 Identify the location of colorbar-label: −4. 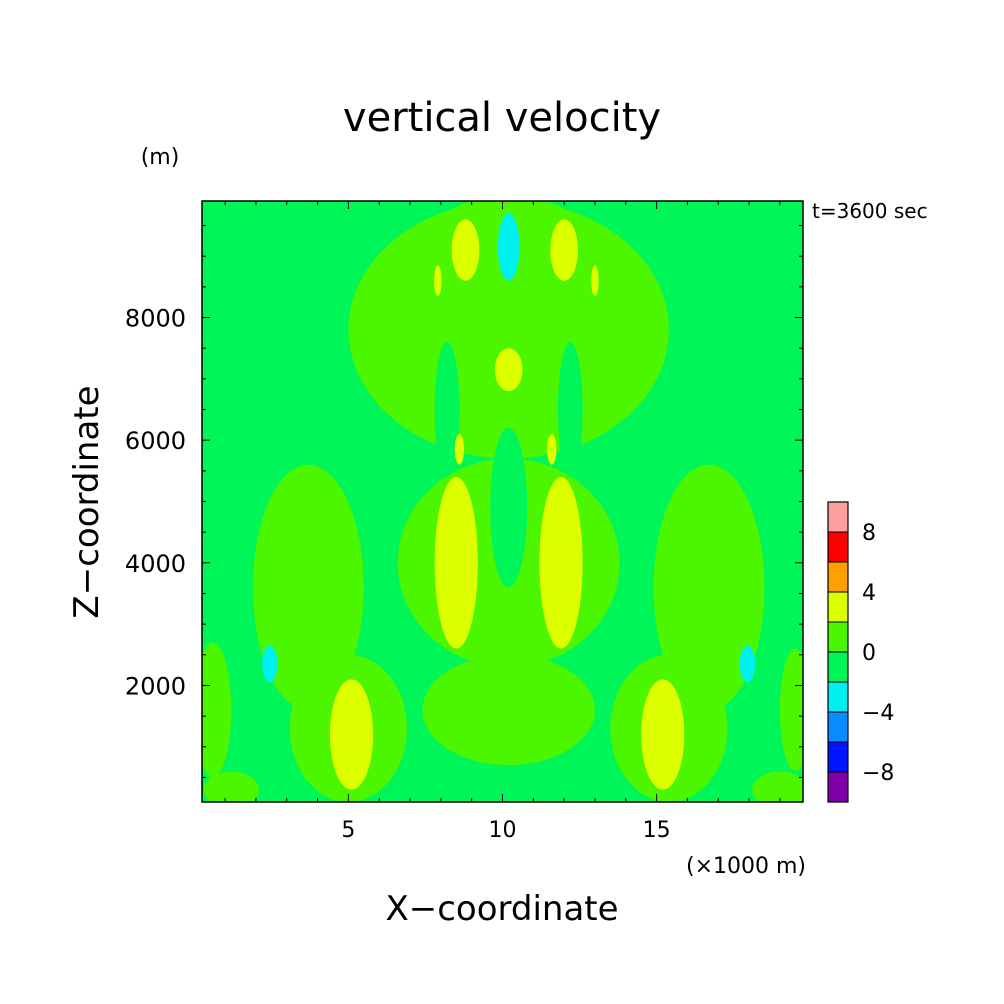
(878, 713).